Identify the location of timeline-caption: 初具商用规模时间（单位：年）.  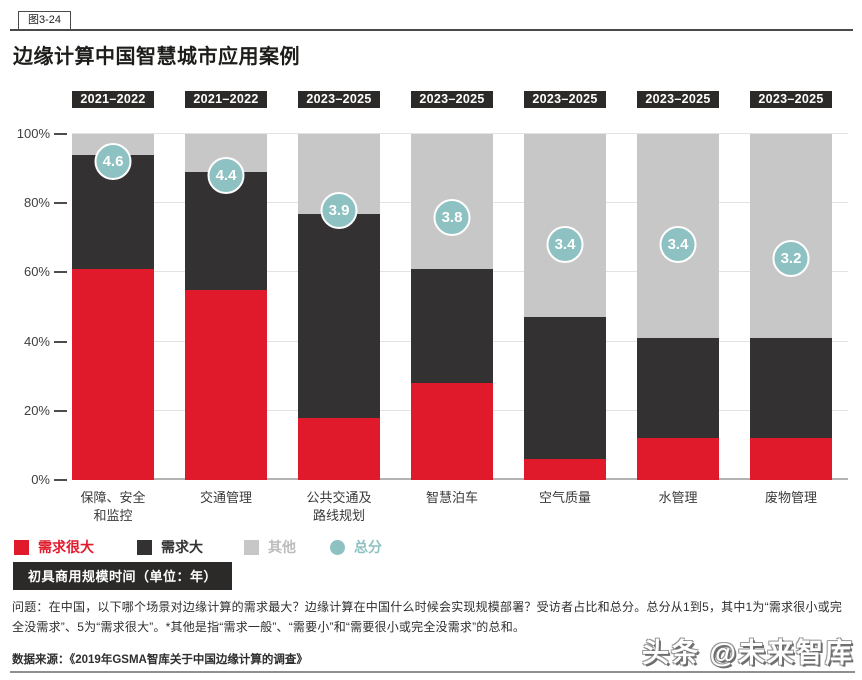
(123, 576).